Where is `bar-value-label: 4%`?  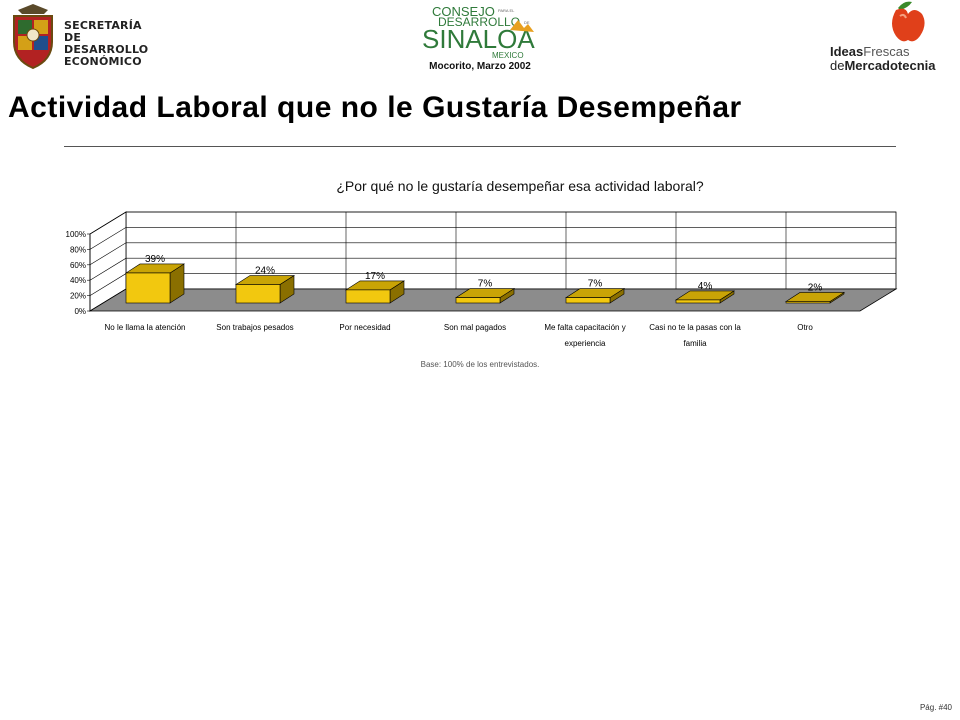
bar-value-label: 4% is located at coordinates (705, 286).